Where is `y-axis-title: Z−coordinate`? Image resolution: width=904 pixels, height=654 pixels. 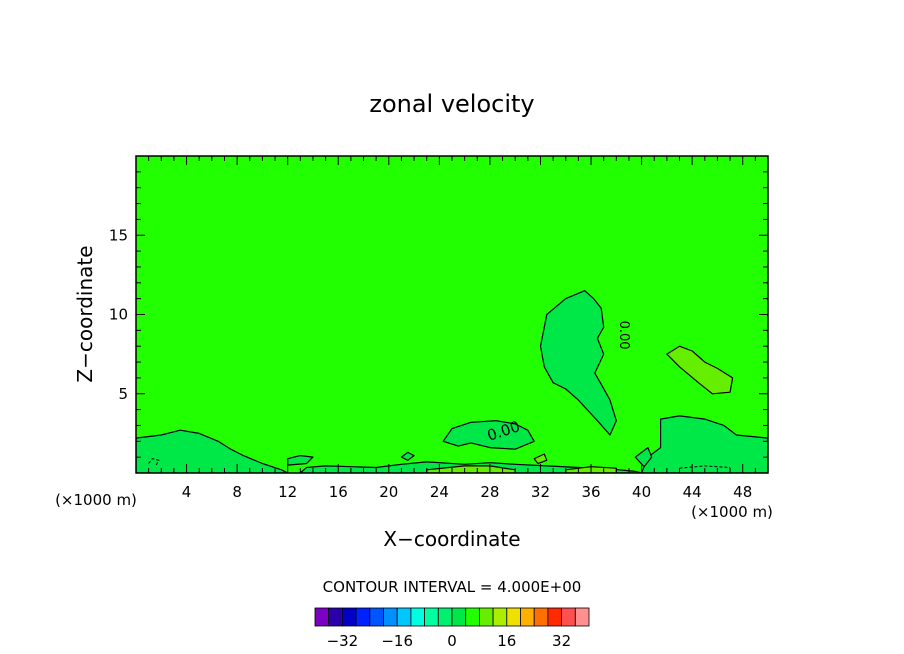 y-axis-title: Z−coordinate is located at coordinates (85, 313).